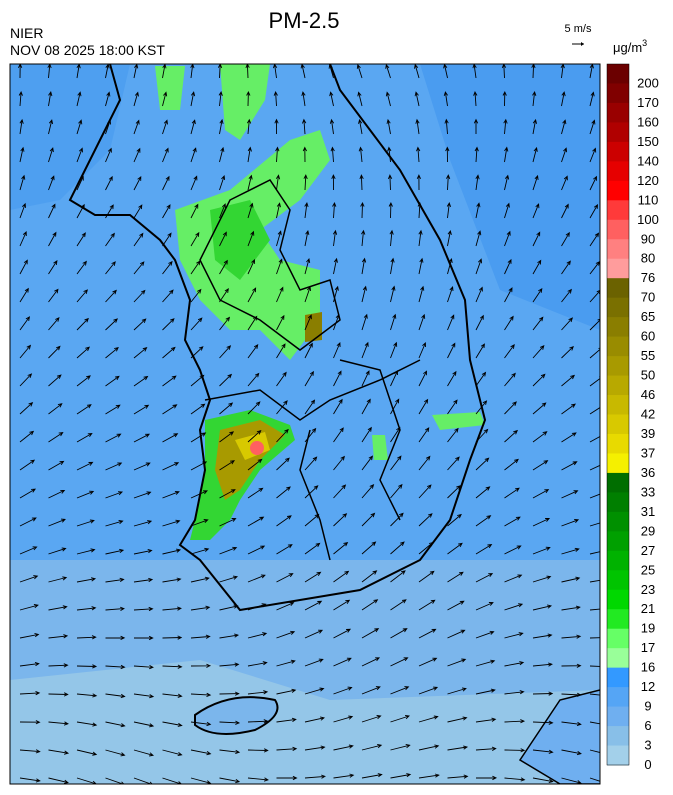 The width and height of the screenshot is (673, 795). What do you see at coordinates (578, 29) in the screenshot?
I see `wind-scale-label: 5 m/s` at bounding box center [578, 29].